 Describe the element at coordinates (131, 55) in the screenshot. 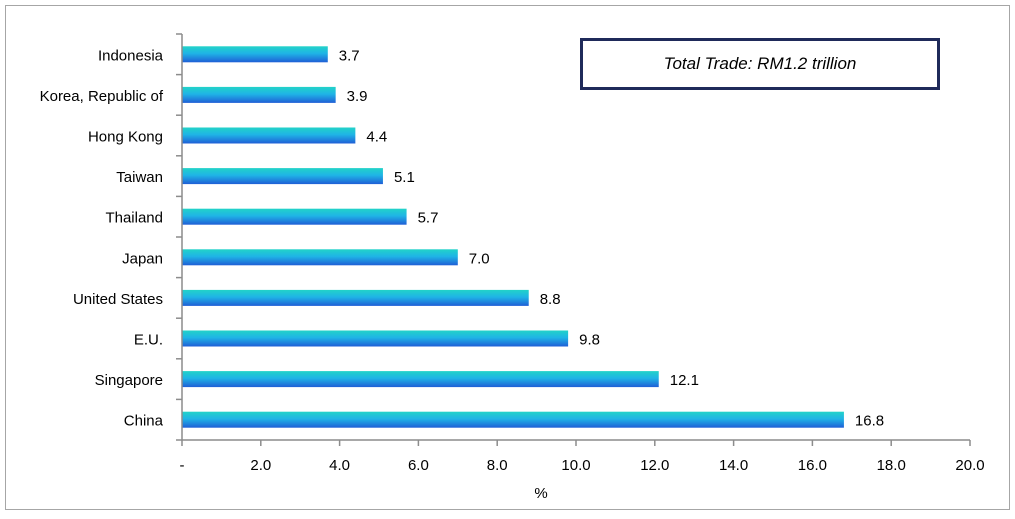

I see `category-label: Indonesia` at that location.